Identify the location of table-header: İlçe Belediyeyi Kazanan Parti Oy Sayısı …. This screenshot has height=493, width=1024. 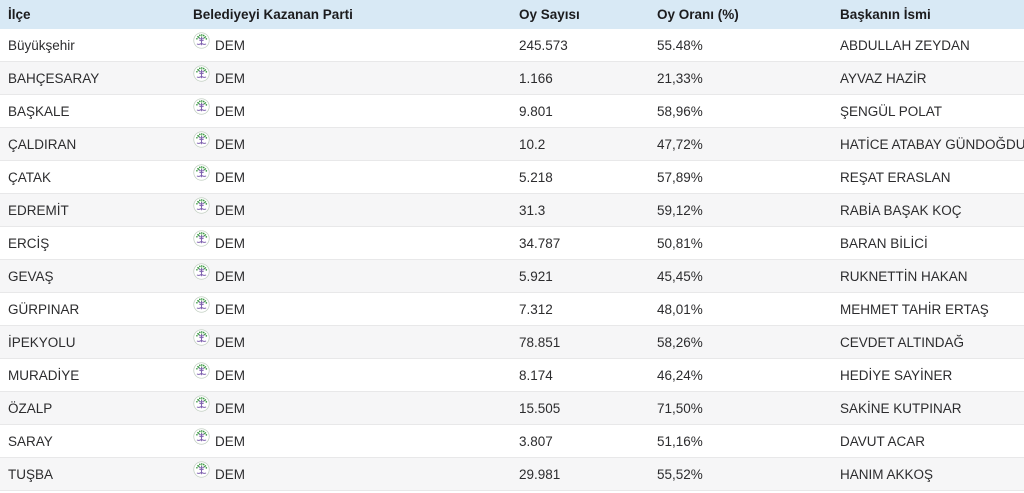
(512, 14).